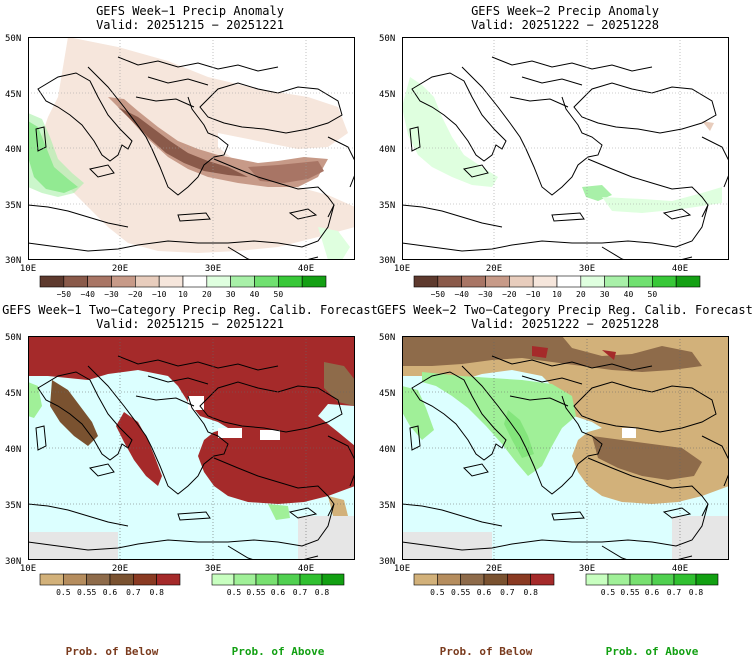 The image size is (752, 662). I want to click on wet-anomaly-southeast, so click(334, 243).